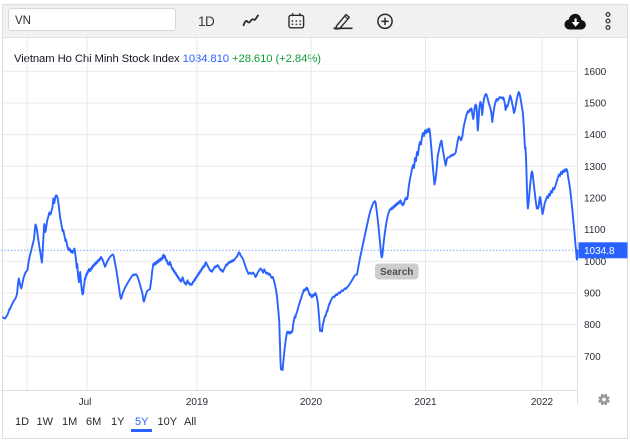 The height and width of the screenshot is (442, 630). I want to click on svg-text: 700, so click(592, 357).